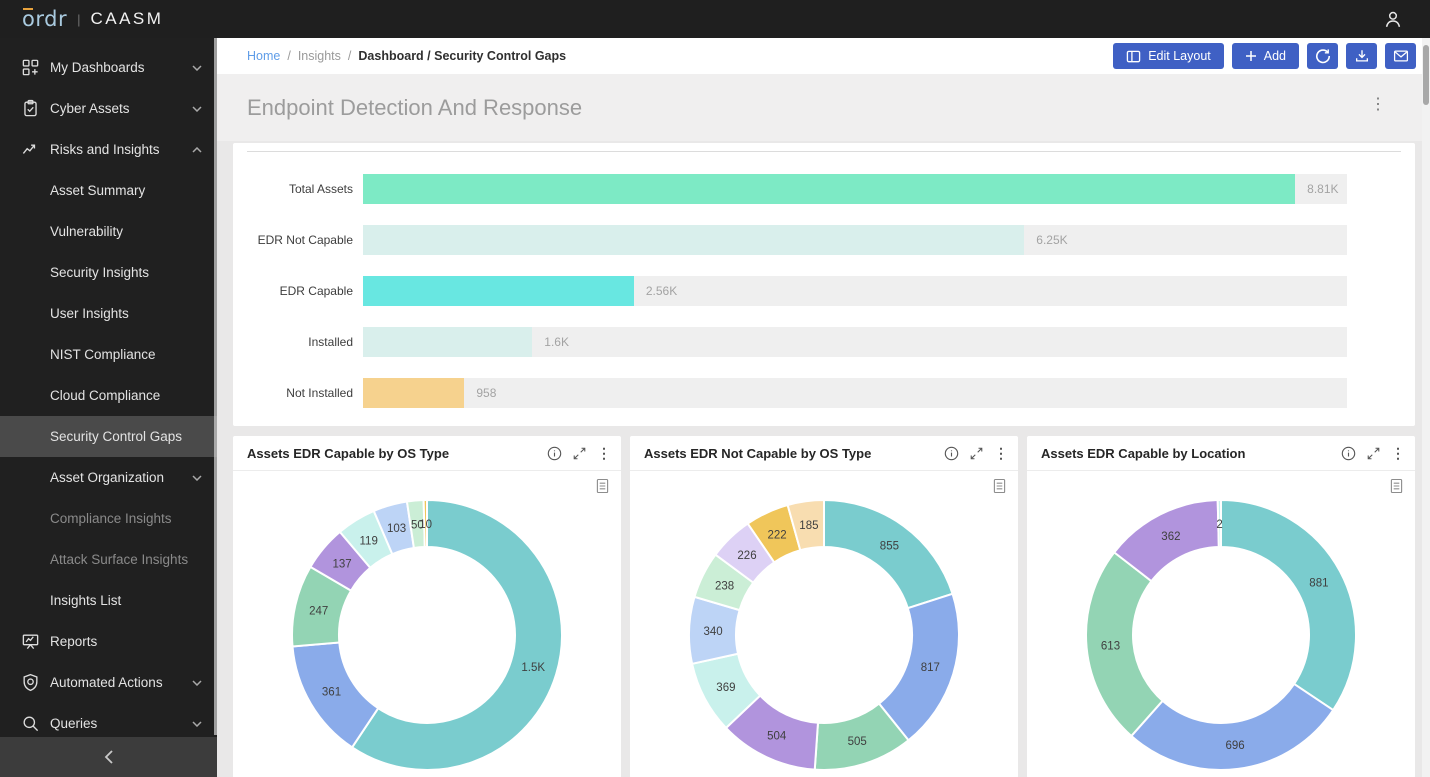 Image resolution: width=1430 pixels, height=777 pixels. What do you see at coordinates (823, 107) in the screenshot?
I see `dashboard-header: Endpoint Detection And Response ⋮` at bounding box center [823, 107].